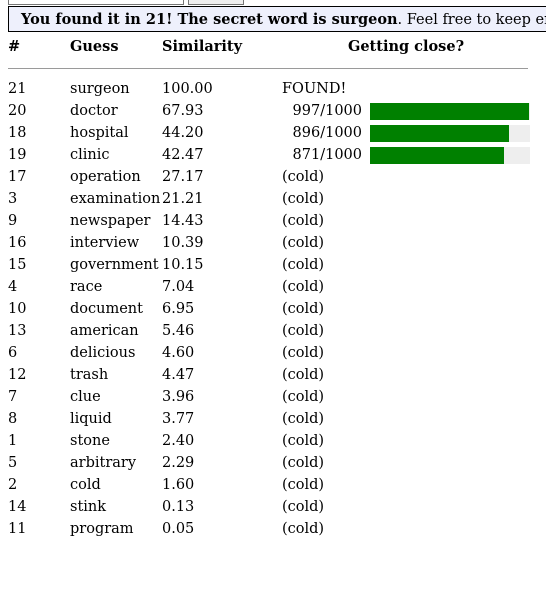 The height and width of the screenshot is (590, 546). What do you see at coordinates (269, 221) in the screenshot?
I see `guess-row: 9 newspaper 14.43 (cold)` at bounding box center [269, 221].